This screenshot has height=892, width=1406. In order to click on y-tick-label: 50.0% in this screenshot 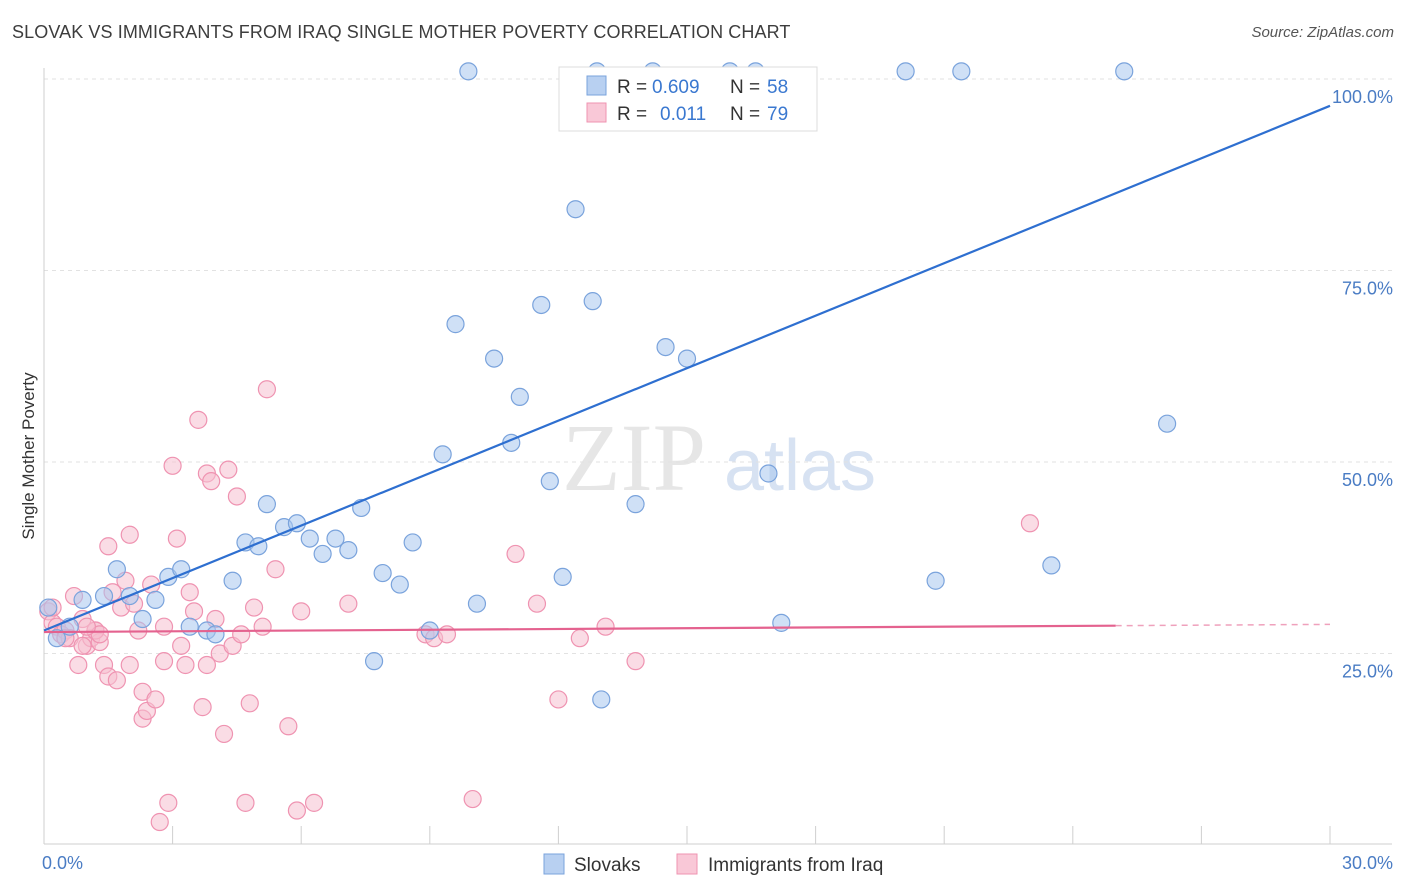, I will do `click(1367, 480)`.